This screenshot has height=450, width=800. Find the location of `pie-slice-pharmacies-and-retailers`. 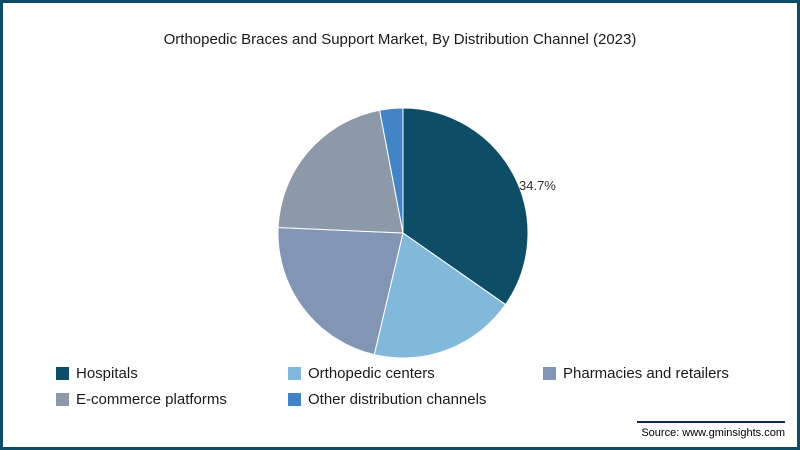

pie-slice-pharmacies-and-retailers is located at coordinates (340, 291).